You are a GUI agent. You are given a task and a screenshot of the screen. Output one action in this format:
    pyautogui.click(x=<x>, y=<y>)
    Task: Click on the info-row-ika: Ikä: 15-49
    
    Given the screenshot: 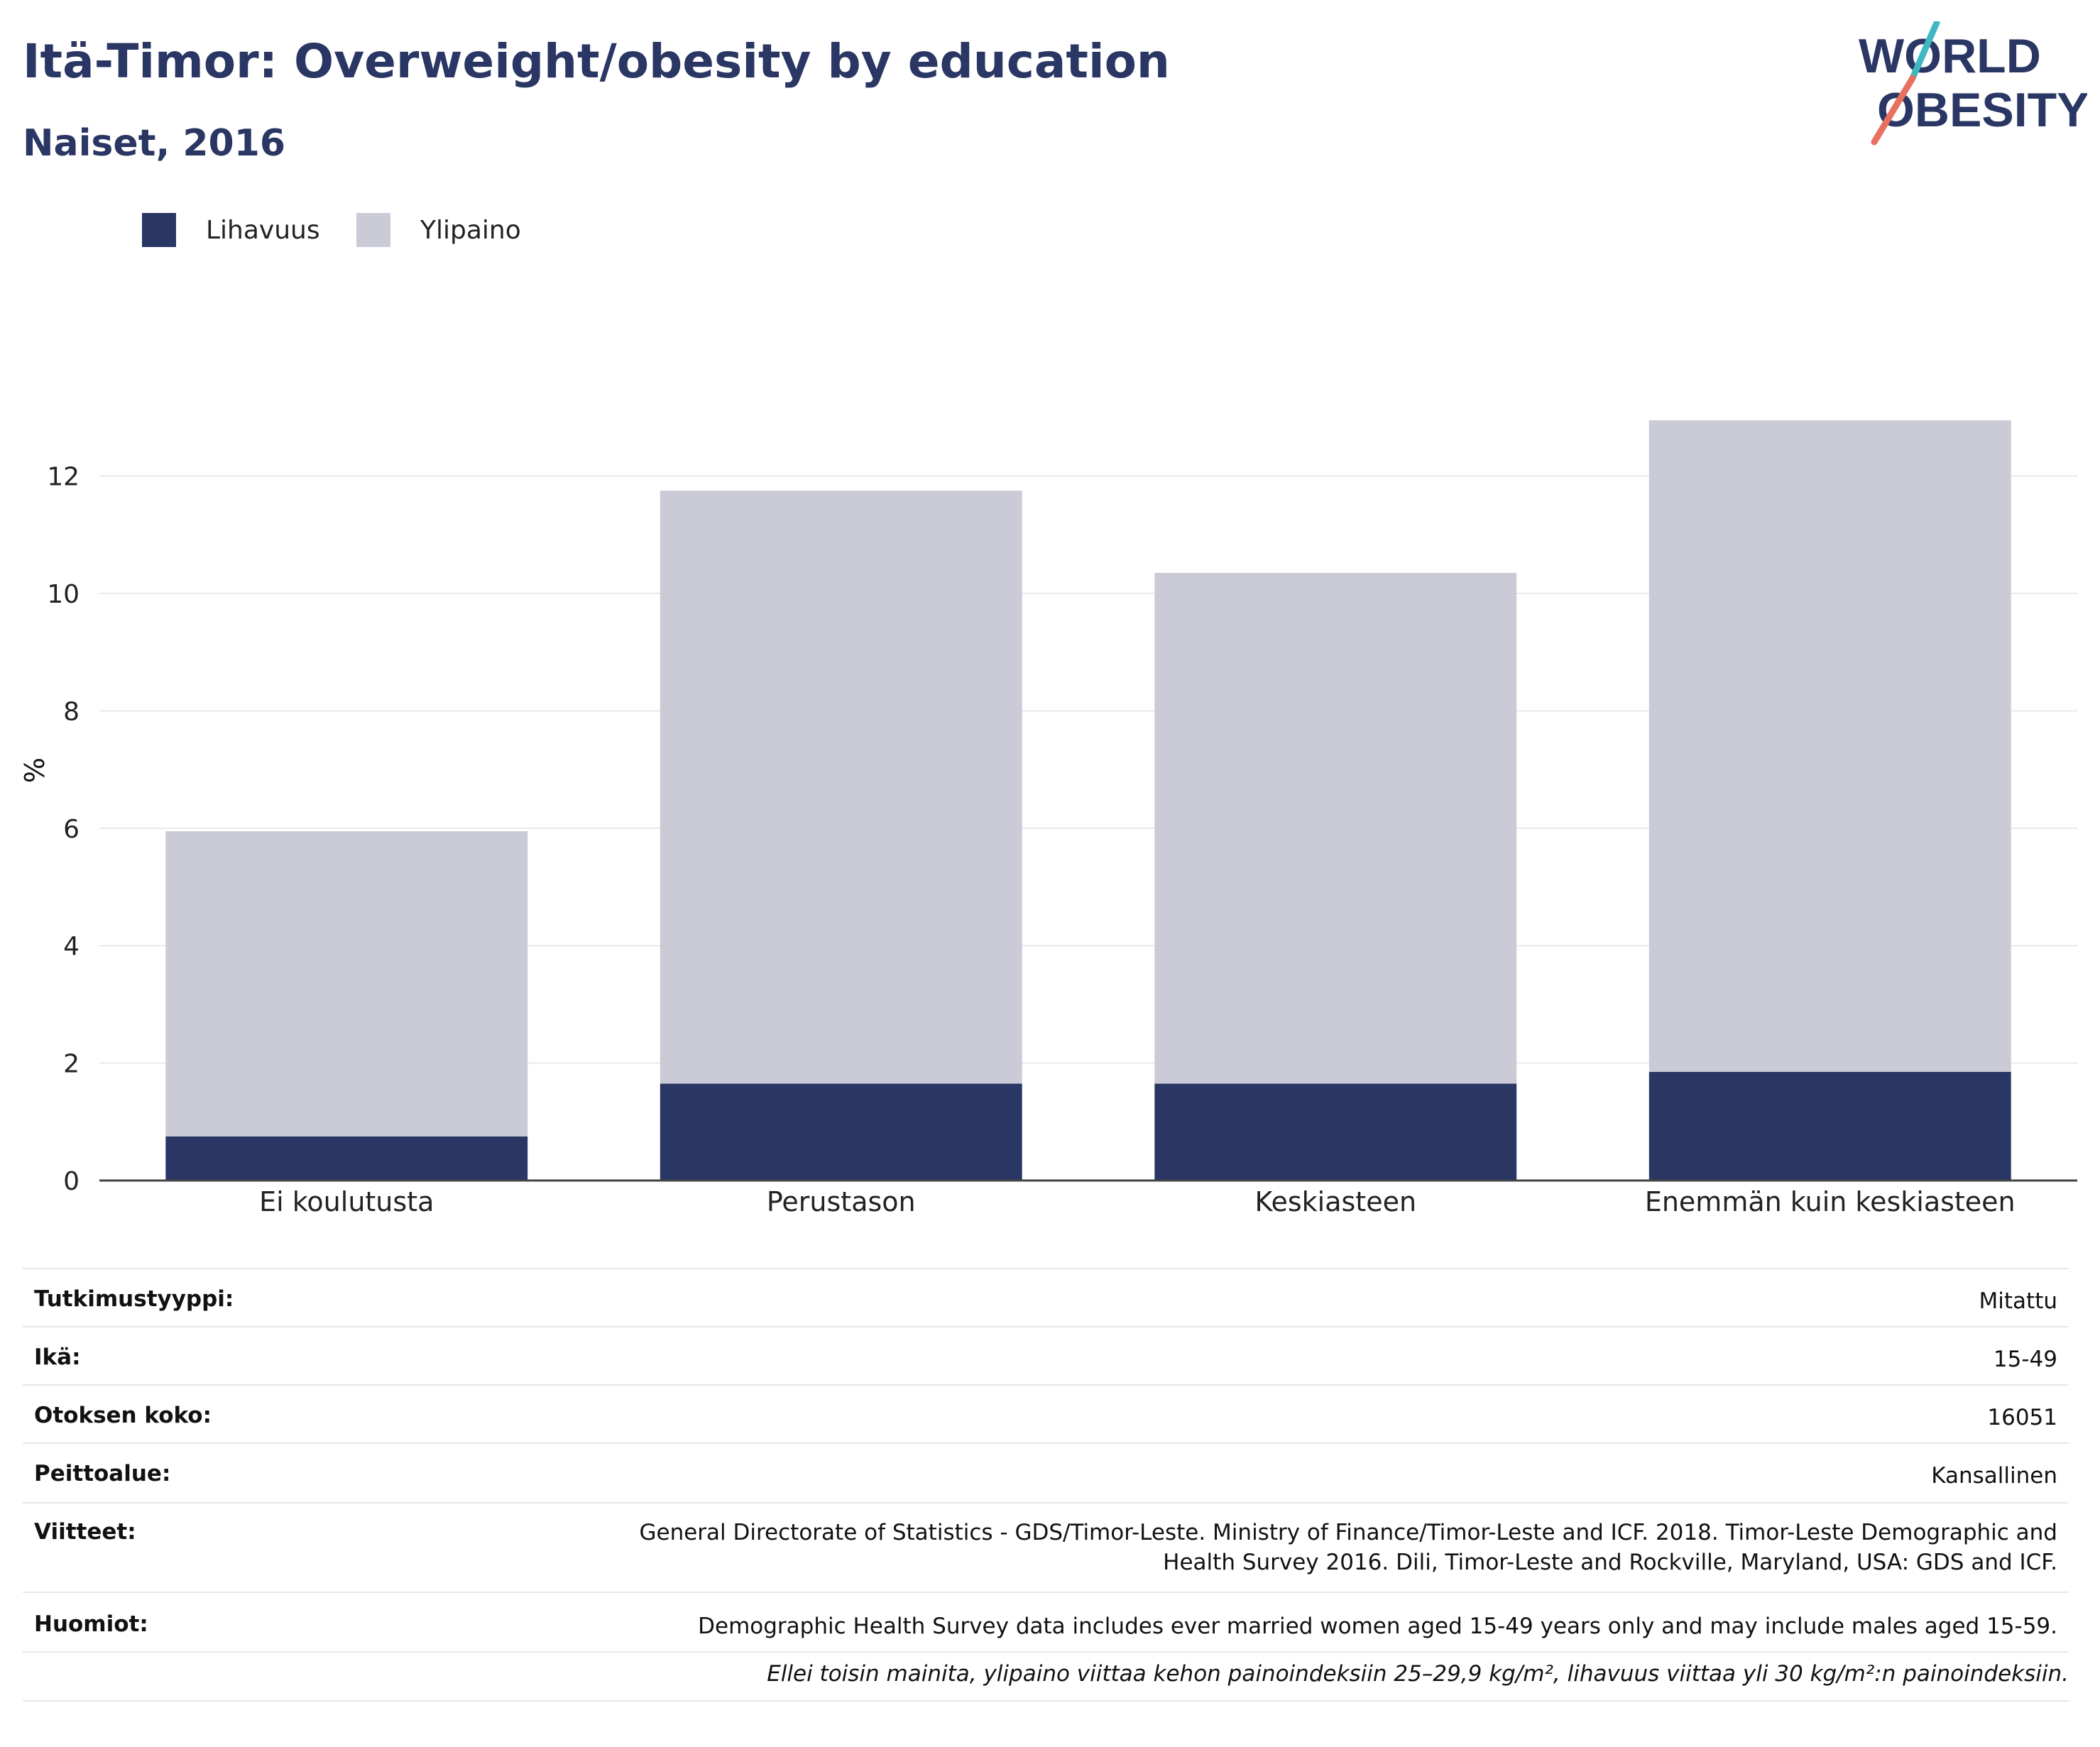 What is the action you would take?
    pyautogui.click(x=1046, y=1356)
    